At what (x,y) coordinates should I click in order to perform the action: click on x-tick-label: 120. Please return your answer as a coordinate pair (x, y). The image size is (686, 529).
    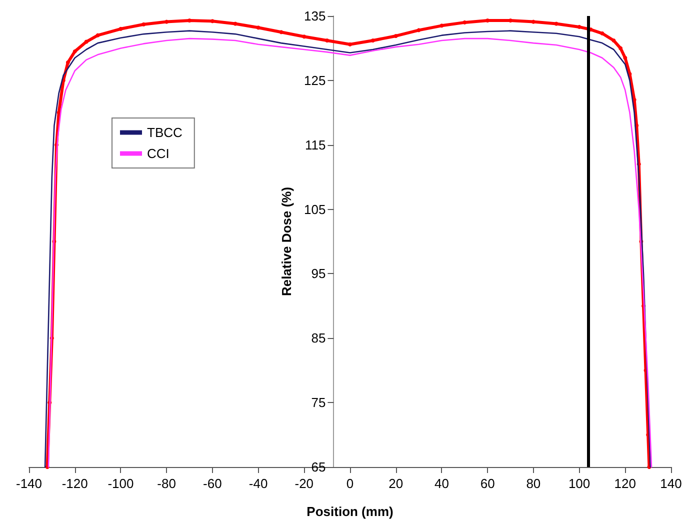
    Looking at the image, I should click on (625, 483).